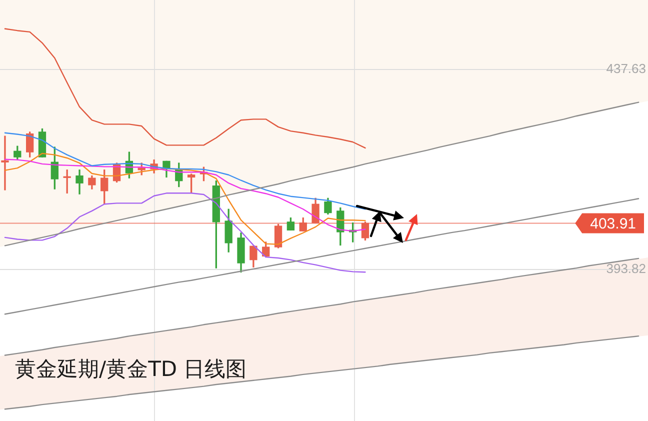 This screenshot has height=421, width=648. What do you see at coordinates (626, 68) in the screenshot?
I see `y-tick-label: 437.63` at bounding box center [626, 68].